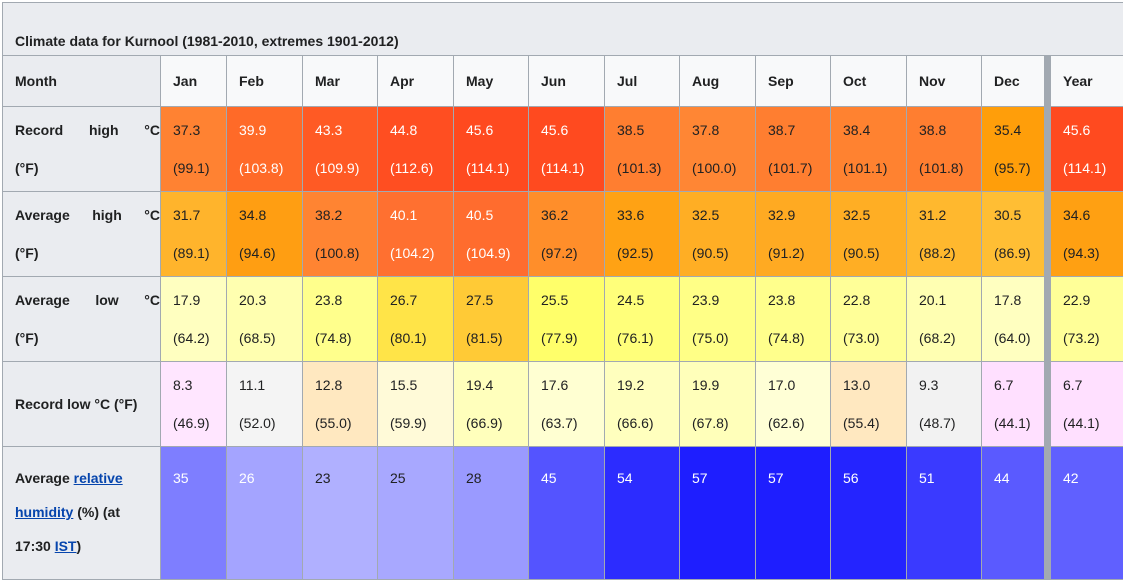 The height and width of the screenshot is (580, 1123). I want to click on average-low-cell: 17.8(64.0), so click(1015, 319).